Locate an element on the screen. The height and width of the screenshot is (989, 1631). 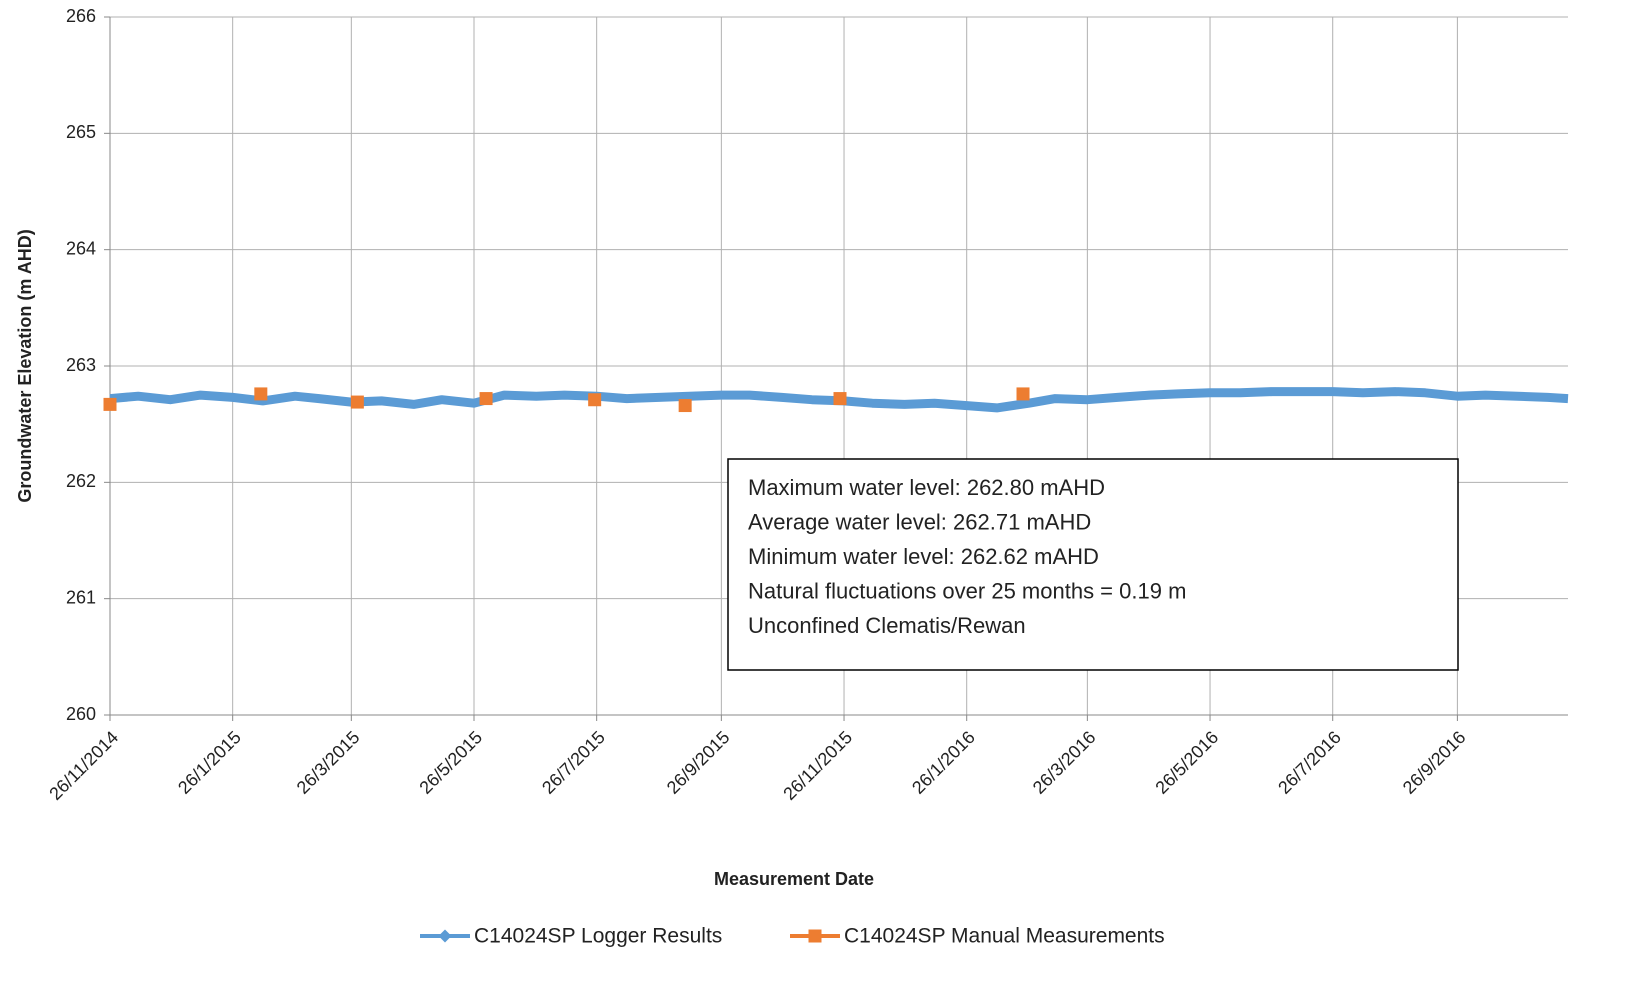
legend-label: C14024SP Logger Results is located at coordinates (598, 936).